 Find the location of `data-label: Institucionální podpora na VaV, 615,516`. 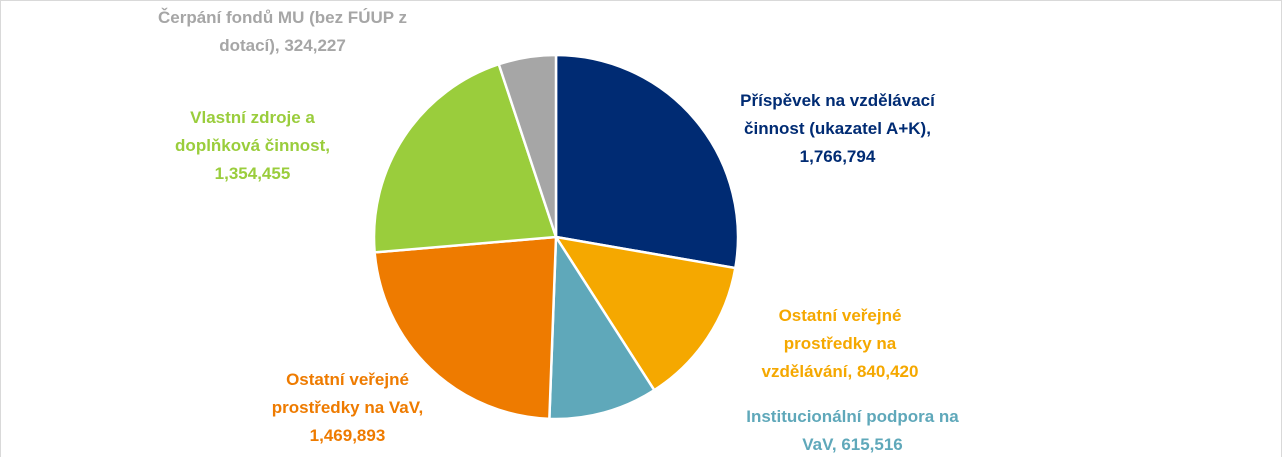

data-label: Institucionální podpora na VaV, 615,516 is located at coordinates (852, 430).